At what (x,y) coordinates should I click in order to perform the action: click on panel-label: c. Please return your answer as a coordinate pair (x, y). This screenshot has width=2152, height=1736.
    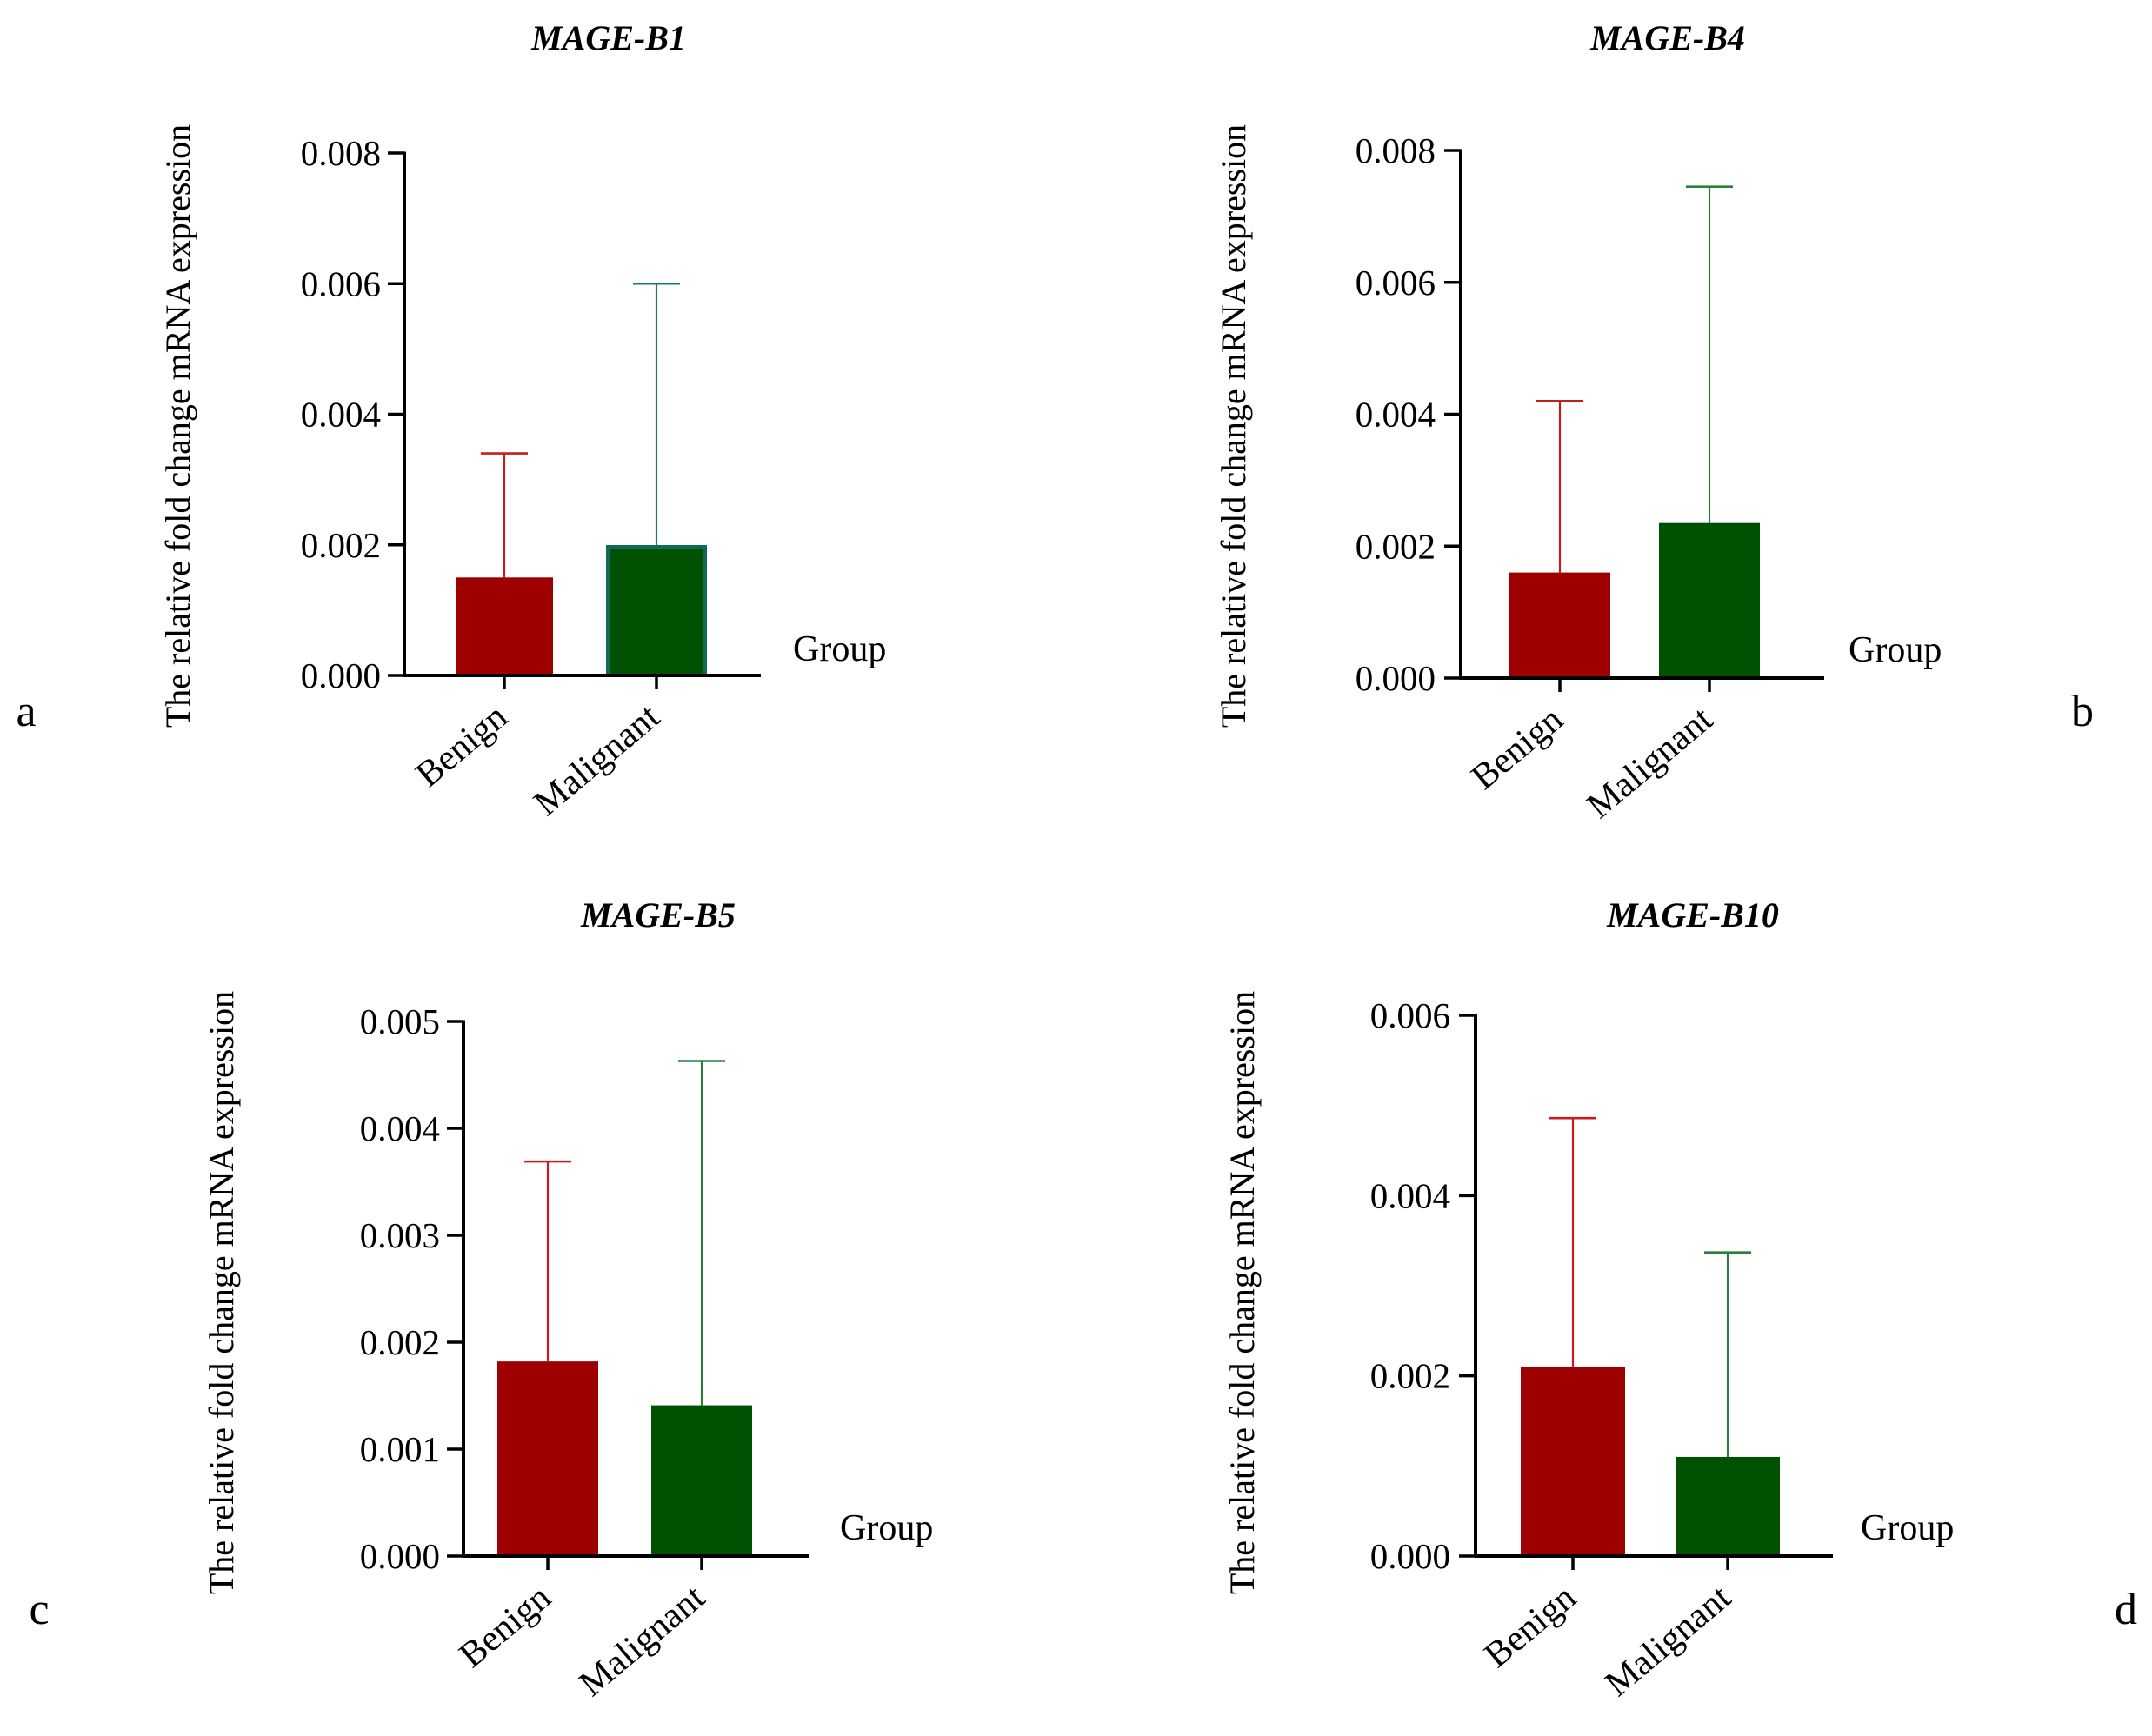
    Looking at the image, I should click on (39, 1609).